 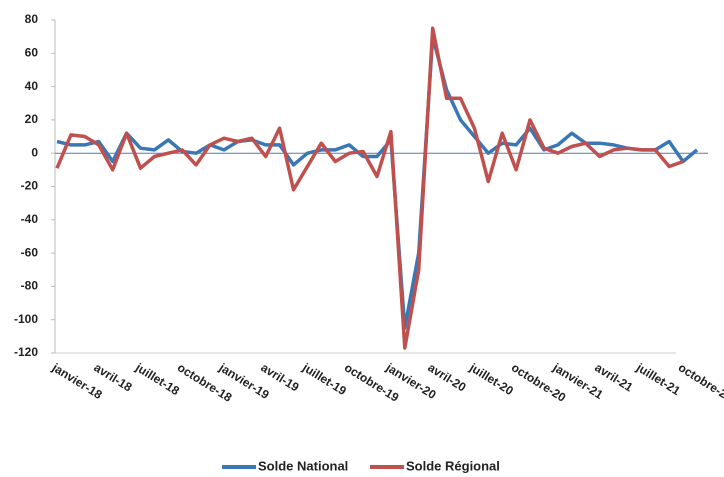 I want to click on legend-label: Solde National, so click(x=303, y=465).